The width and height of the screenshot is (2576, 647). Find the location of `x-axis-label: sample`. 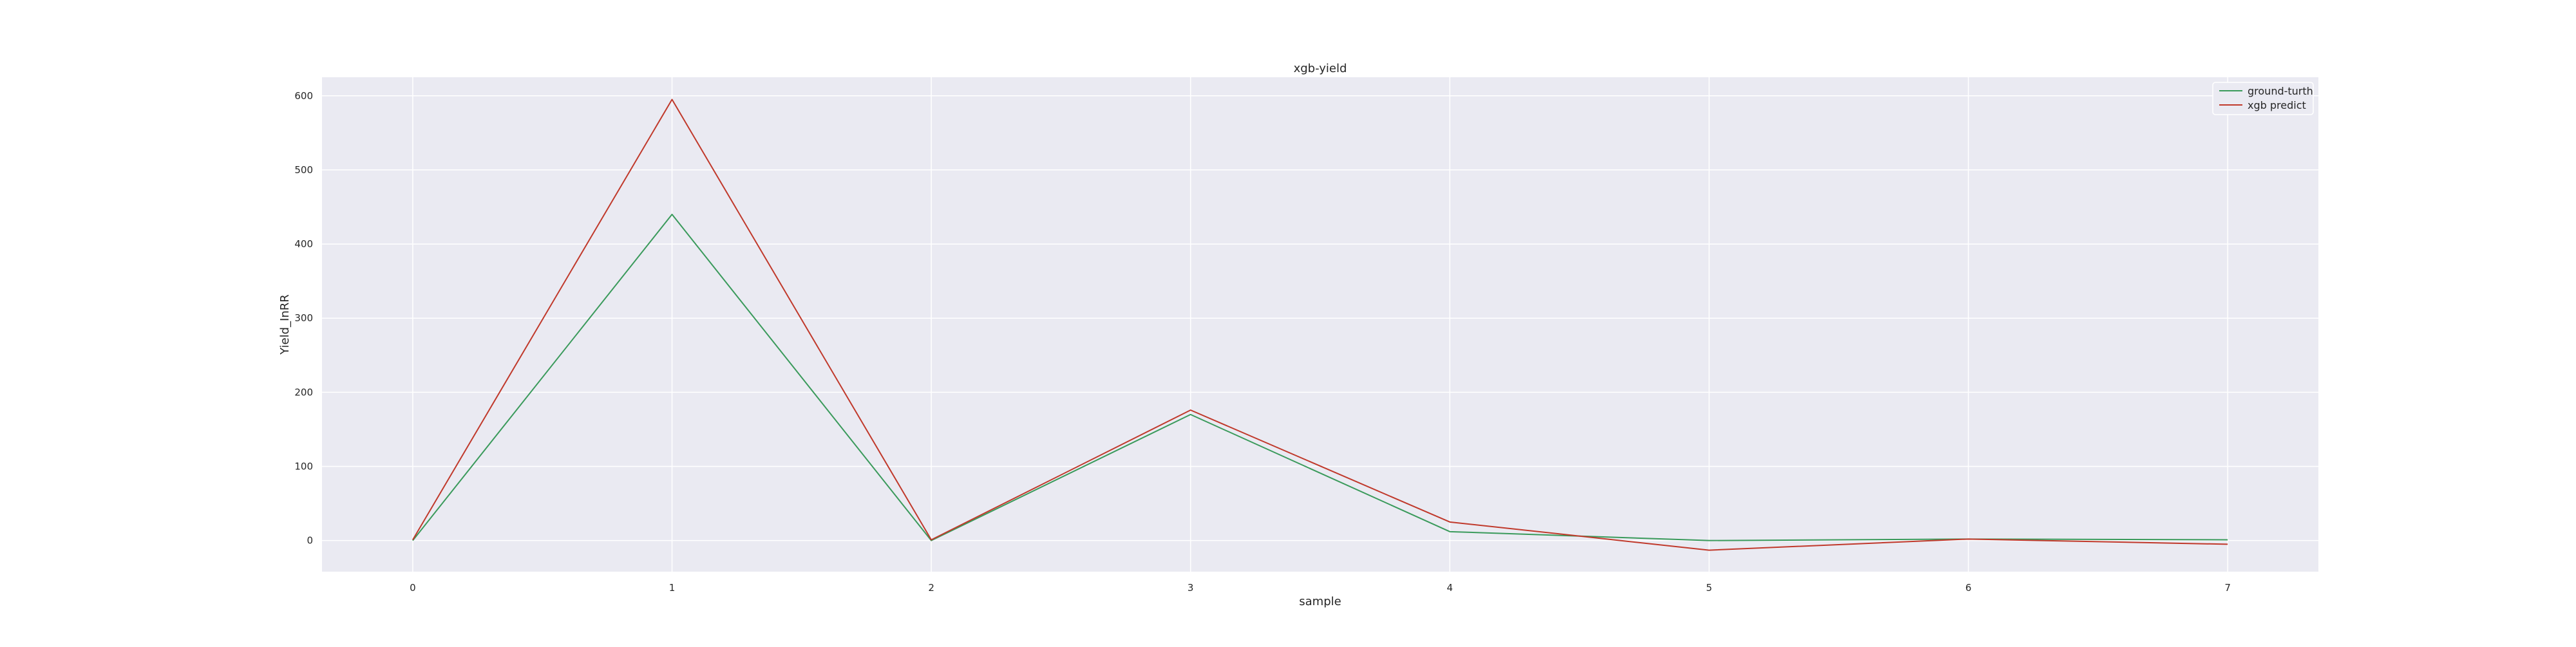

x-axis-label: sample is located at coordinates (1320, 601).